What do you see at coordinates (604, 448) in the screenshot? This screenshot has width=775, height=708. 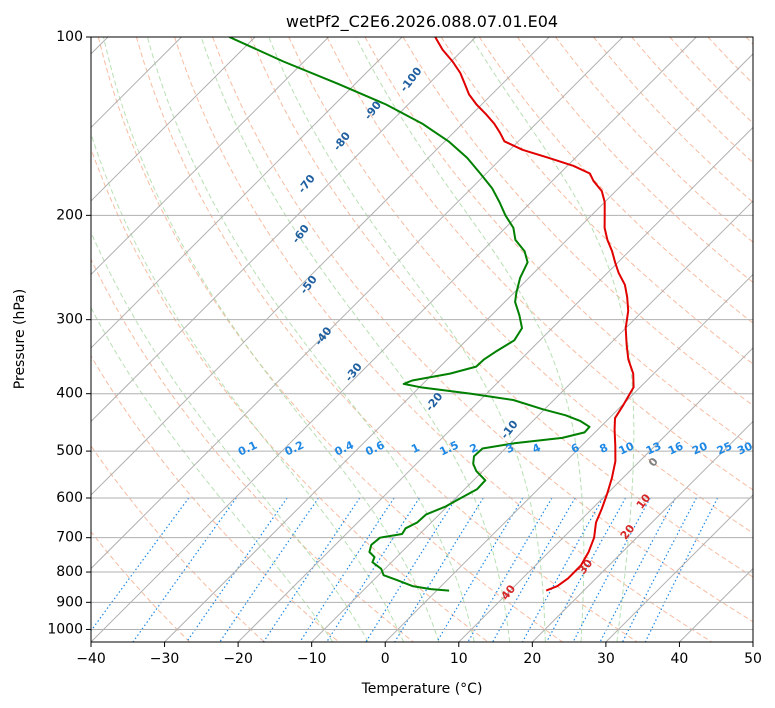 I see `mixing-ratio-label: 8` at bounding box center [604, 448].